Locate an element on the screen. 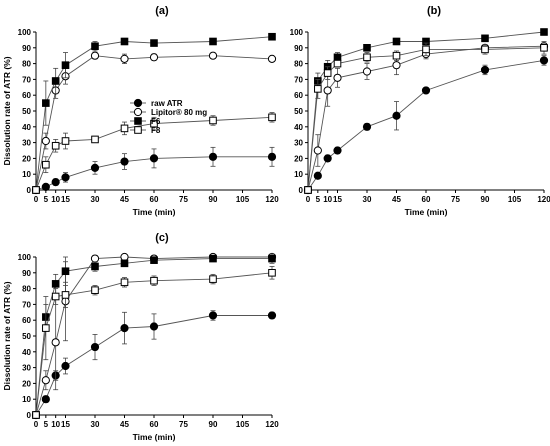 The image size is (550, 446). legend-item: raw ATR is located at coordinates (156, 103).